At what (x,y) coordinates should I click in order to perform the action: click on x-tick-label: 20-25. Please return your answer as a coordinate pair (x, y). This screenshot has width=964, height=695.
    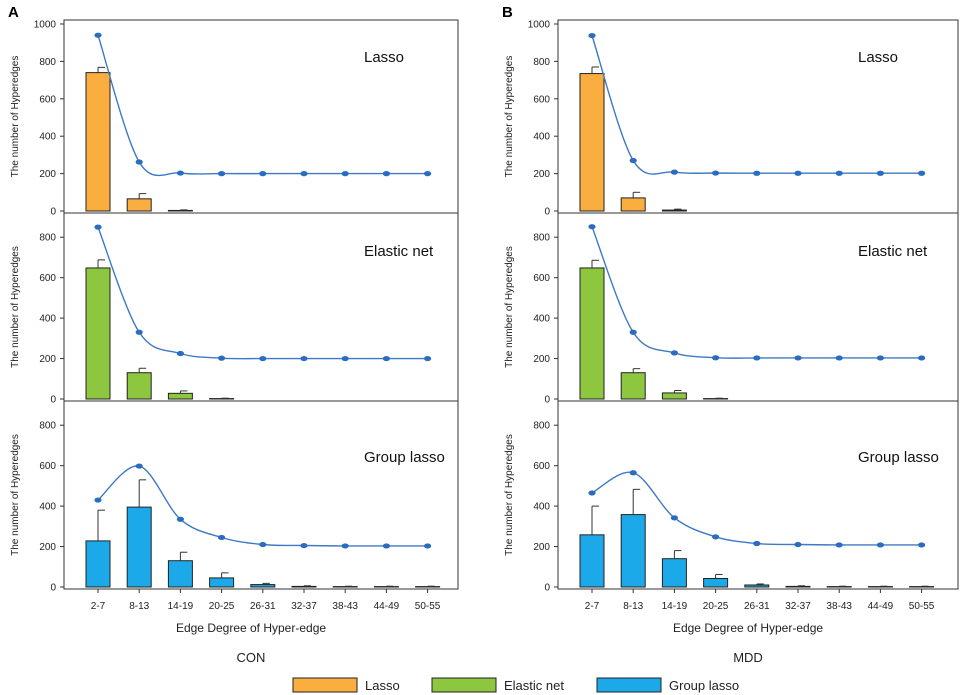
    Looking at the image, I should click on (716, 606).